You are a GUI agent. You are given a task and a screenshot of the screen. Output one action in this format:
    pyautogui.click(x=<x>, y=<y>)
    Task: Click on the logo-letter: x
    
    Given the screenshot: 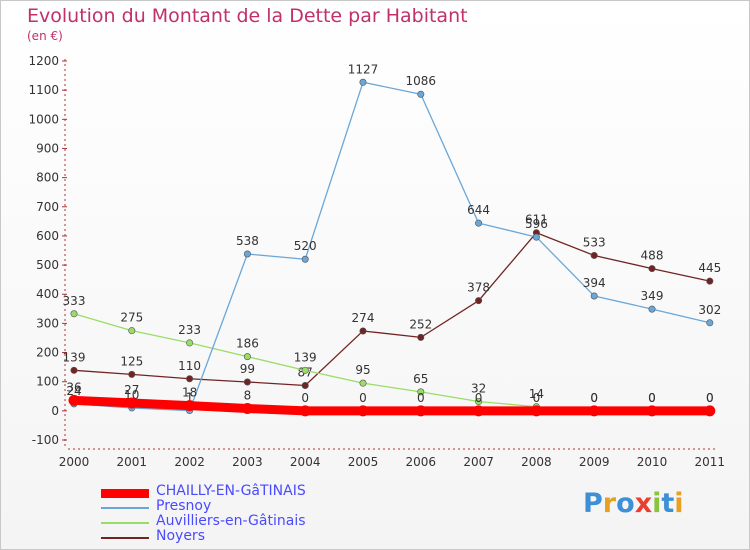 What is the action you would take?
    pyautogui.click(x=643, y=503)
    